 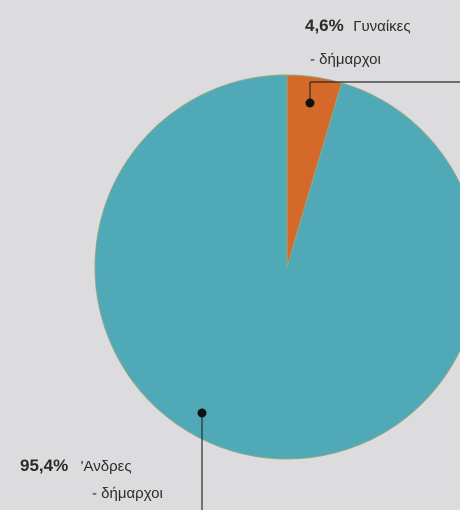 I want to click on men-percent-label: 95,4%, so click(x=44, y=465).